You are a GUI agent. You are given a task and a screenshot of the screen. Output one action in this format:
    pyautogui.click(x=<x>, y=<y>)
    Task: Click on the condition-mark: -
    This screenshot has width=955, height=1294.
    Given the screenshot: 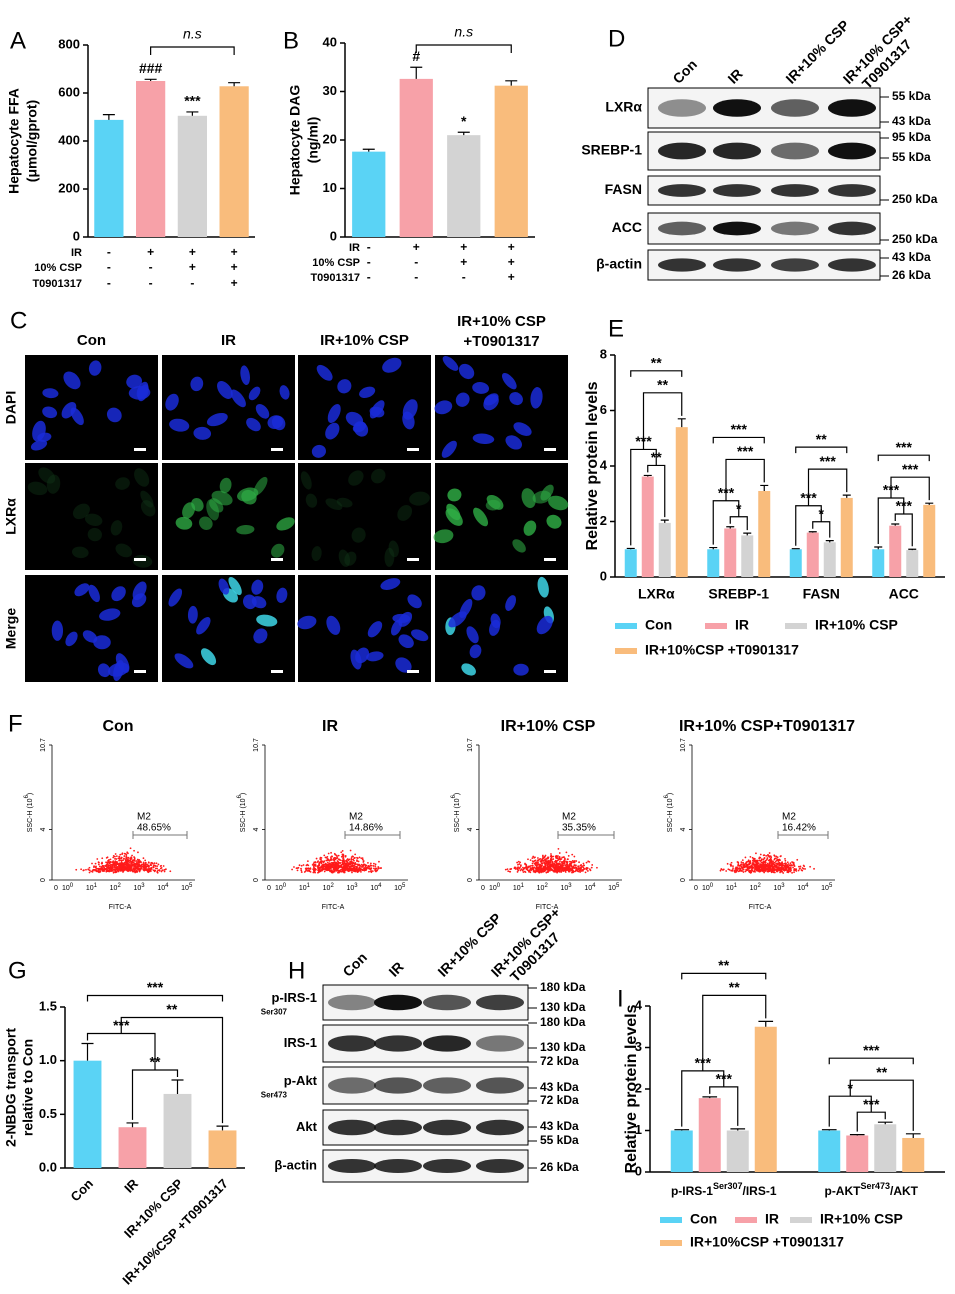 What is the action you would take?
    pyautogui.click(x=416, y=262)
    